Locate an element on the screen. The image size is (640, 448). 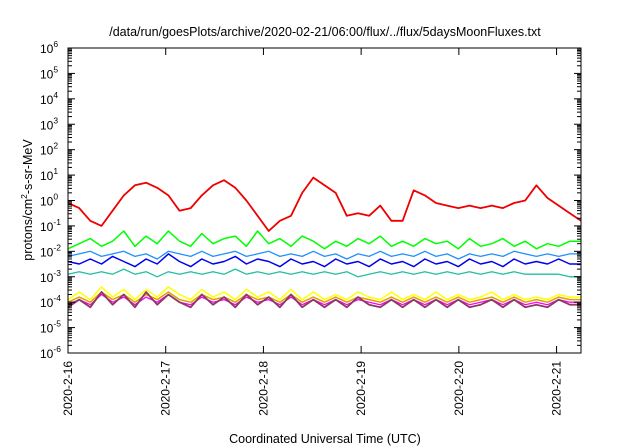
y-tick-label: 10¹ is located at coordinates (49, 174).